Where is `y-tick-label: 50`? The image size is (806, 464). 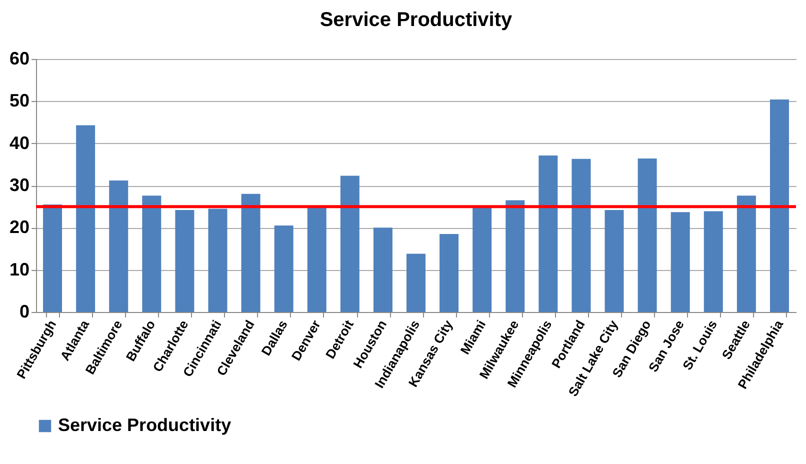
y-tick-label: 50 is located at coordinates (19, 100).